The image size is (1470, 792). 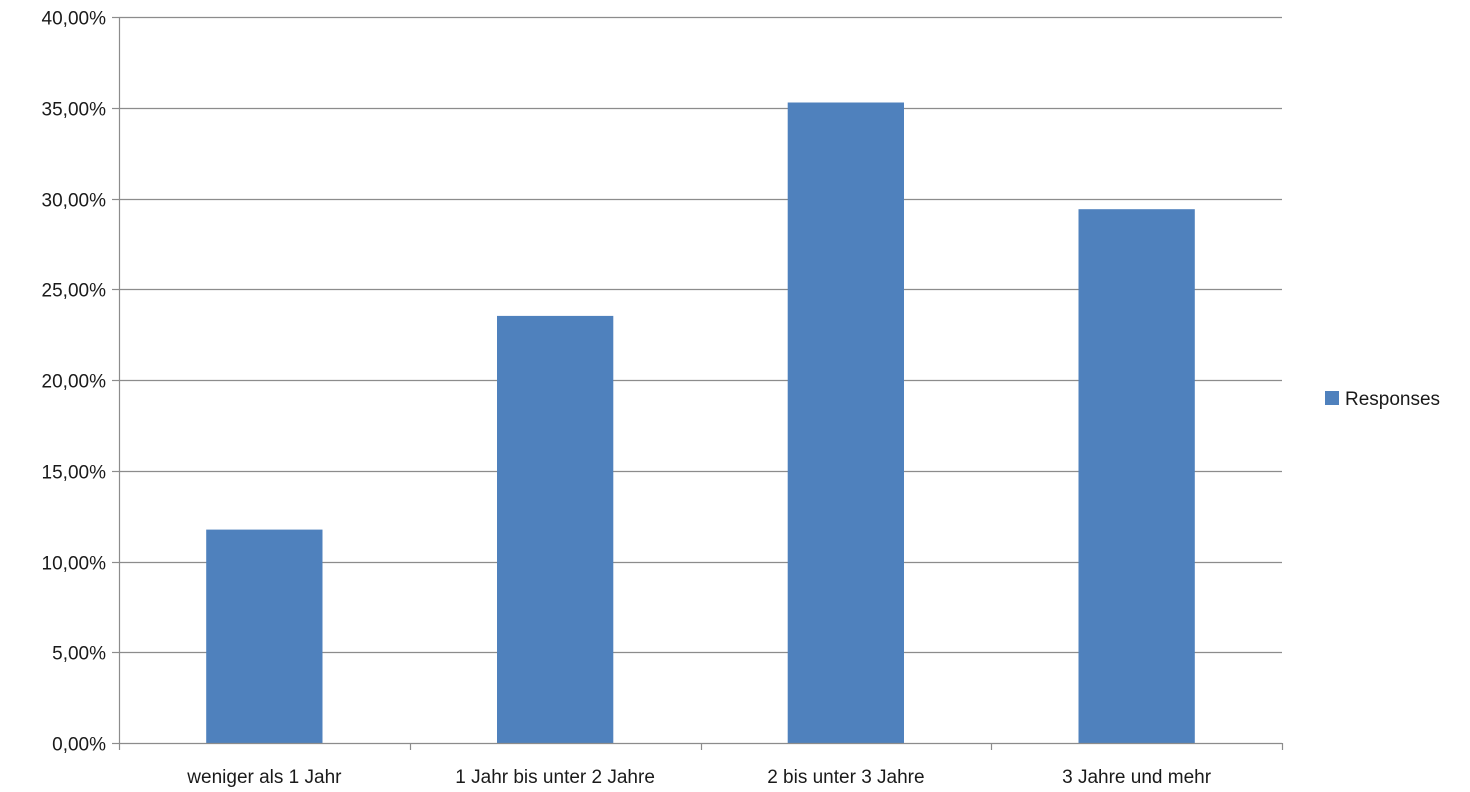 I want to click on y-tick-label: 20,00%, so click(x=74, y=382).